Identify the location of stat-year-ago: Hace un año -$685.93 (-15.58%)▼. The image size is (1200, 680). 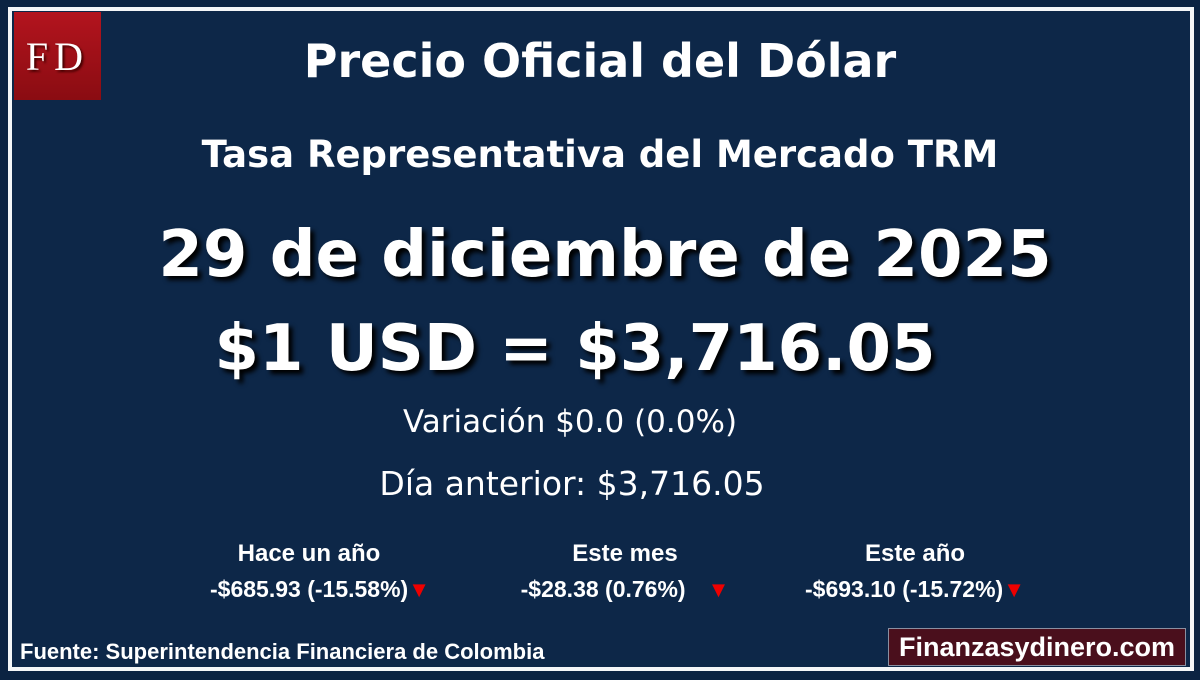
(320, 571).